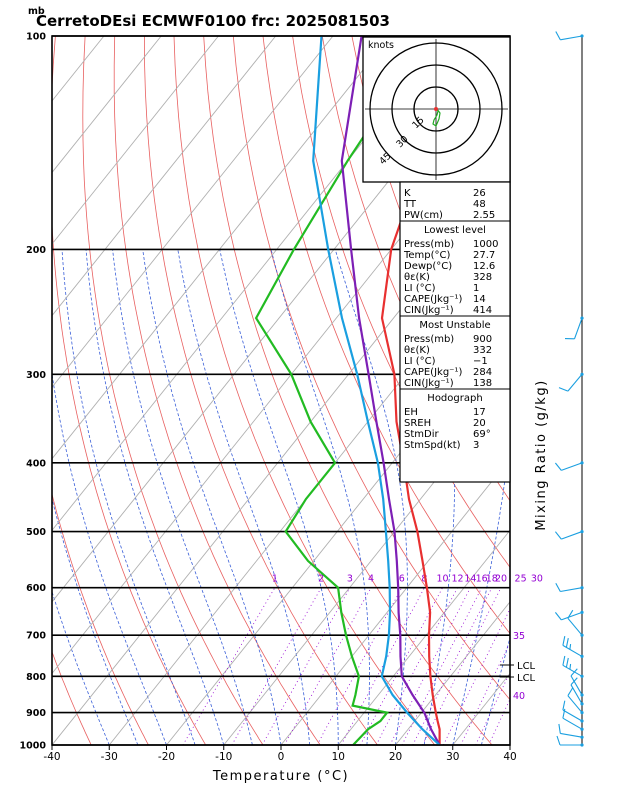 Image resolution: width=618 pixels, height=804 pixels. What do you see at coordinates (457, 579) in the screenshot?
I see `mixing-ratio-label: 12` at bounding box center [457, 579].